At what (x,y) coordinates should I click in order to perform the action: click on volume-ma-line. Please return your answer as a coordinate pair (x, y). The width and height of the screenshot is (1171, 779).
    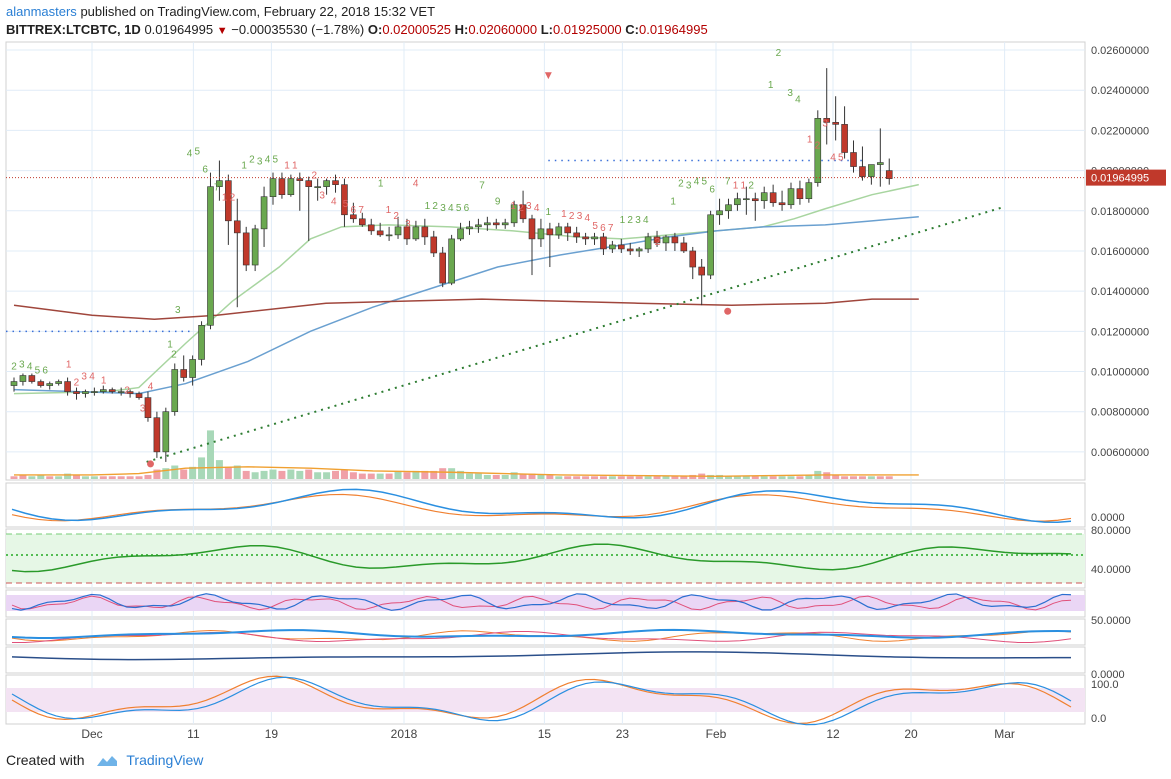
    Looking at the image, I should click on (466, 472).